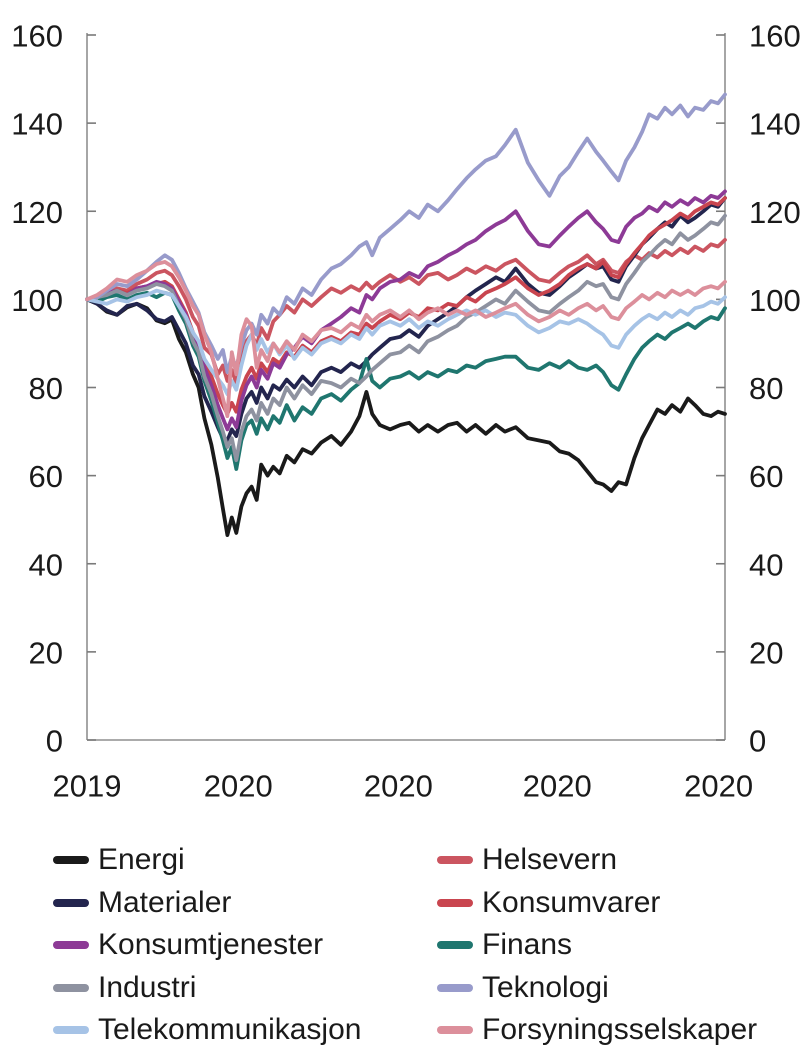  What do you see at coordinates (610, 988) in the screenshot?
I see `legend-item-teknologi: Teknologi` at bounding box center [610, 988].